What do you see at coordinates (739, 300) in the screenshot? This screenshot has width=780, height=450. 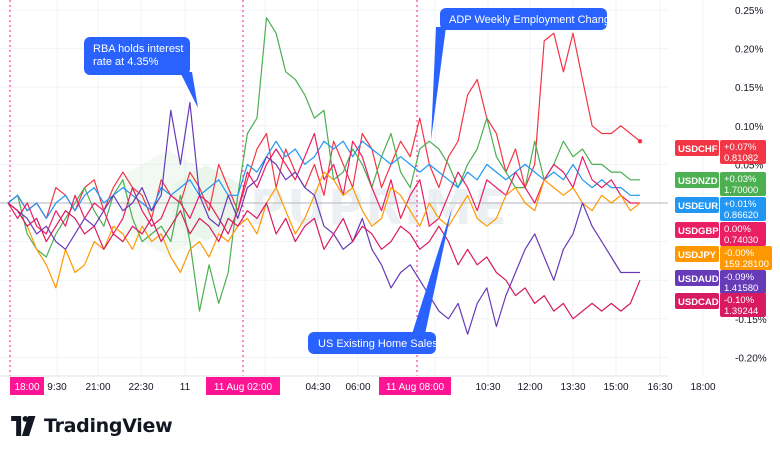 I see `badge-change: -0.10%` at bounding box center [739, 300].